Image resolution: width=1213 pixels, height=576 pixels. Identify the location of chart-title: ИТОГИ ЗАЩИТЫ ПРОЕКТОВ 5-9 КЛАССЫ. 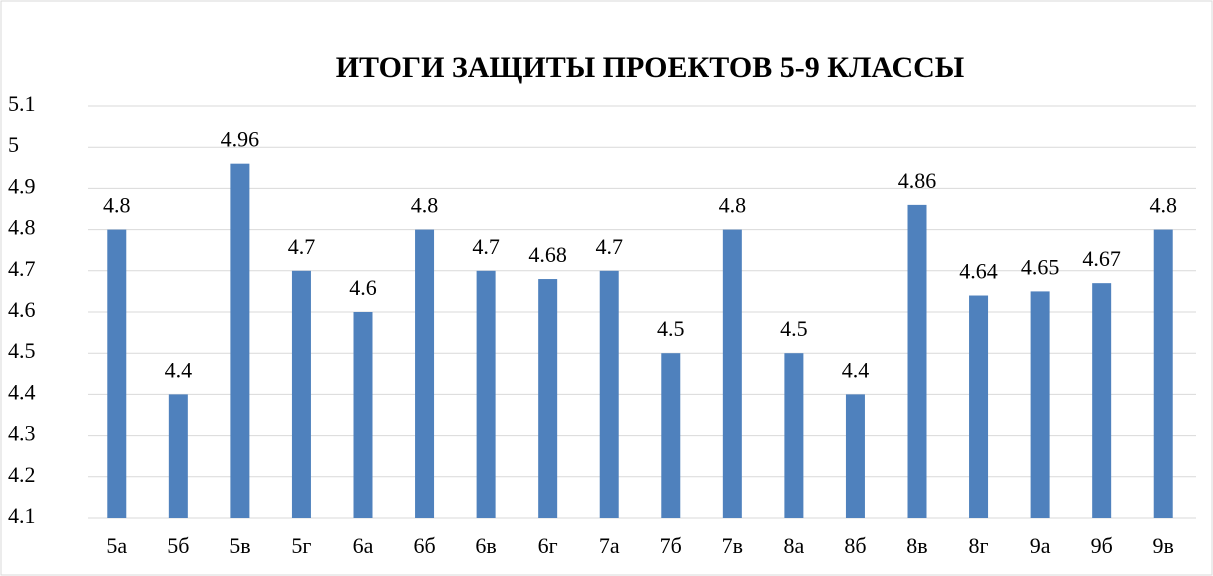
(650, 67).